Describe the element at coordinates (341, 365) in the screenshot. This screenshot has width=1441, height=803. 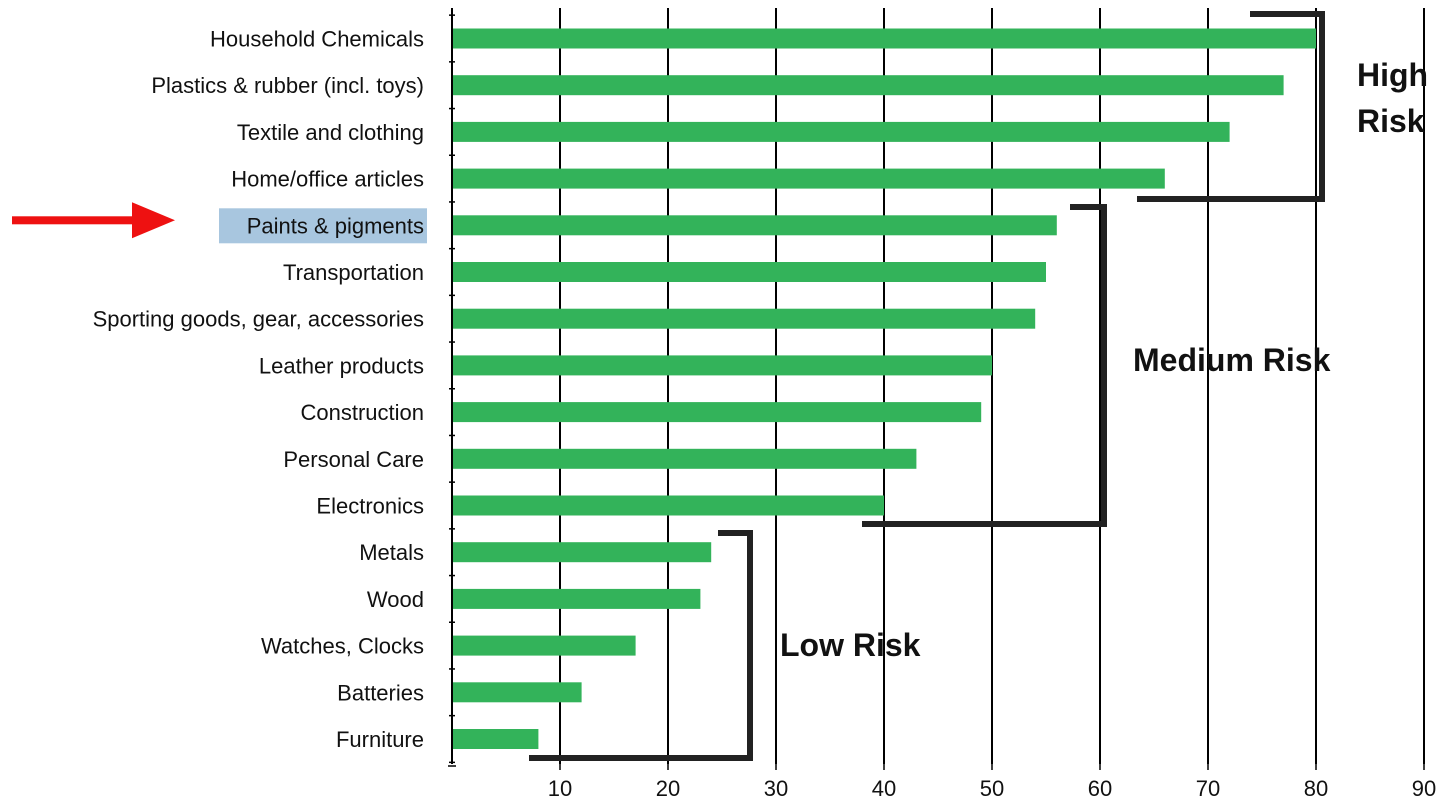
I see `category-label: Leather products` at that location.